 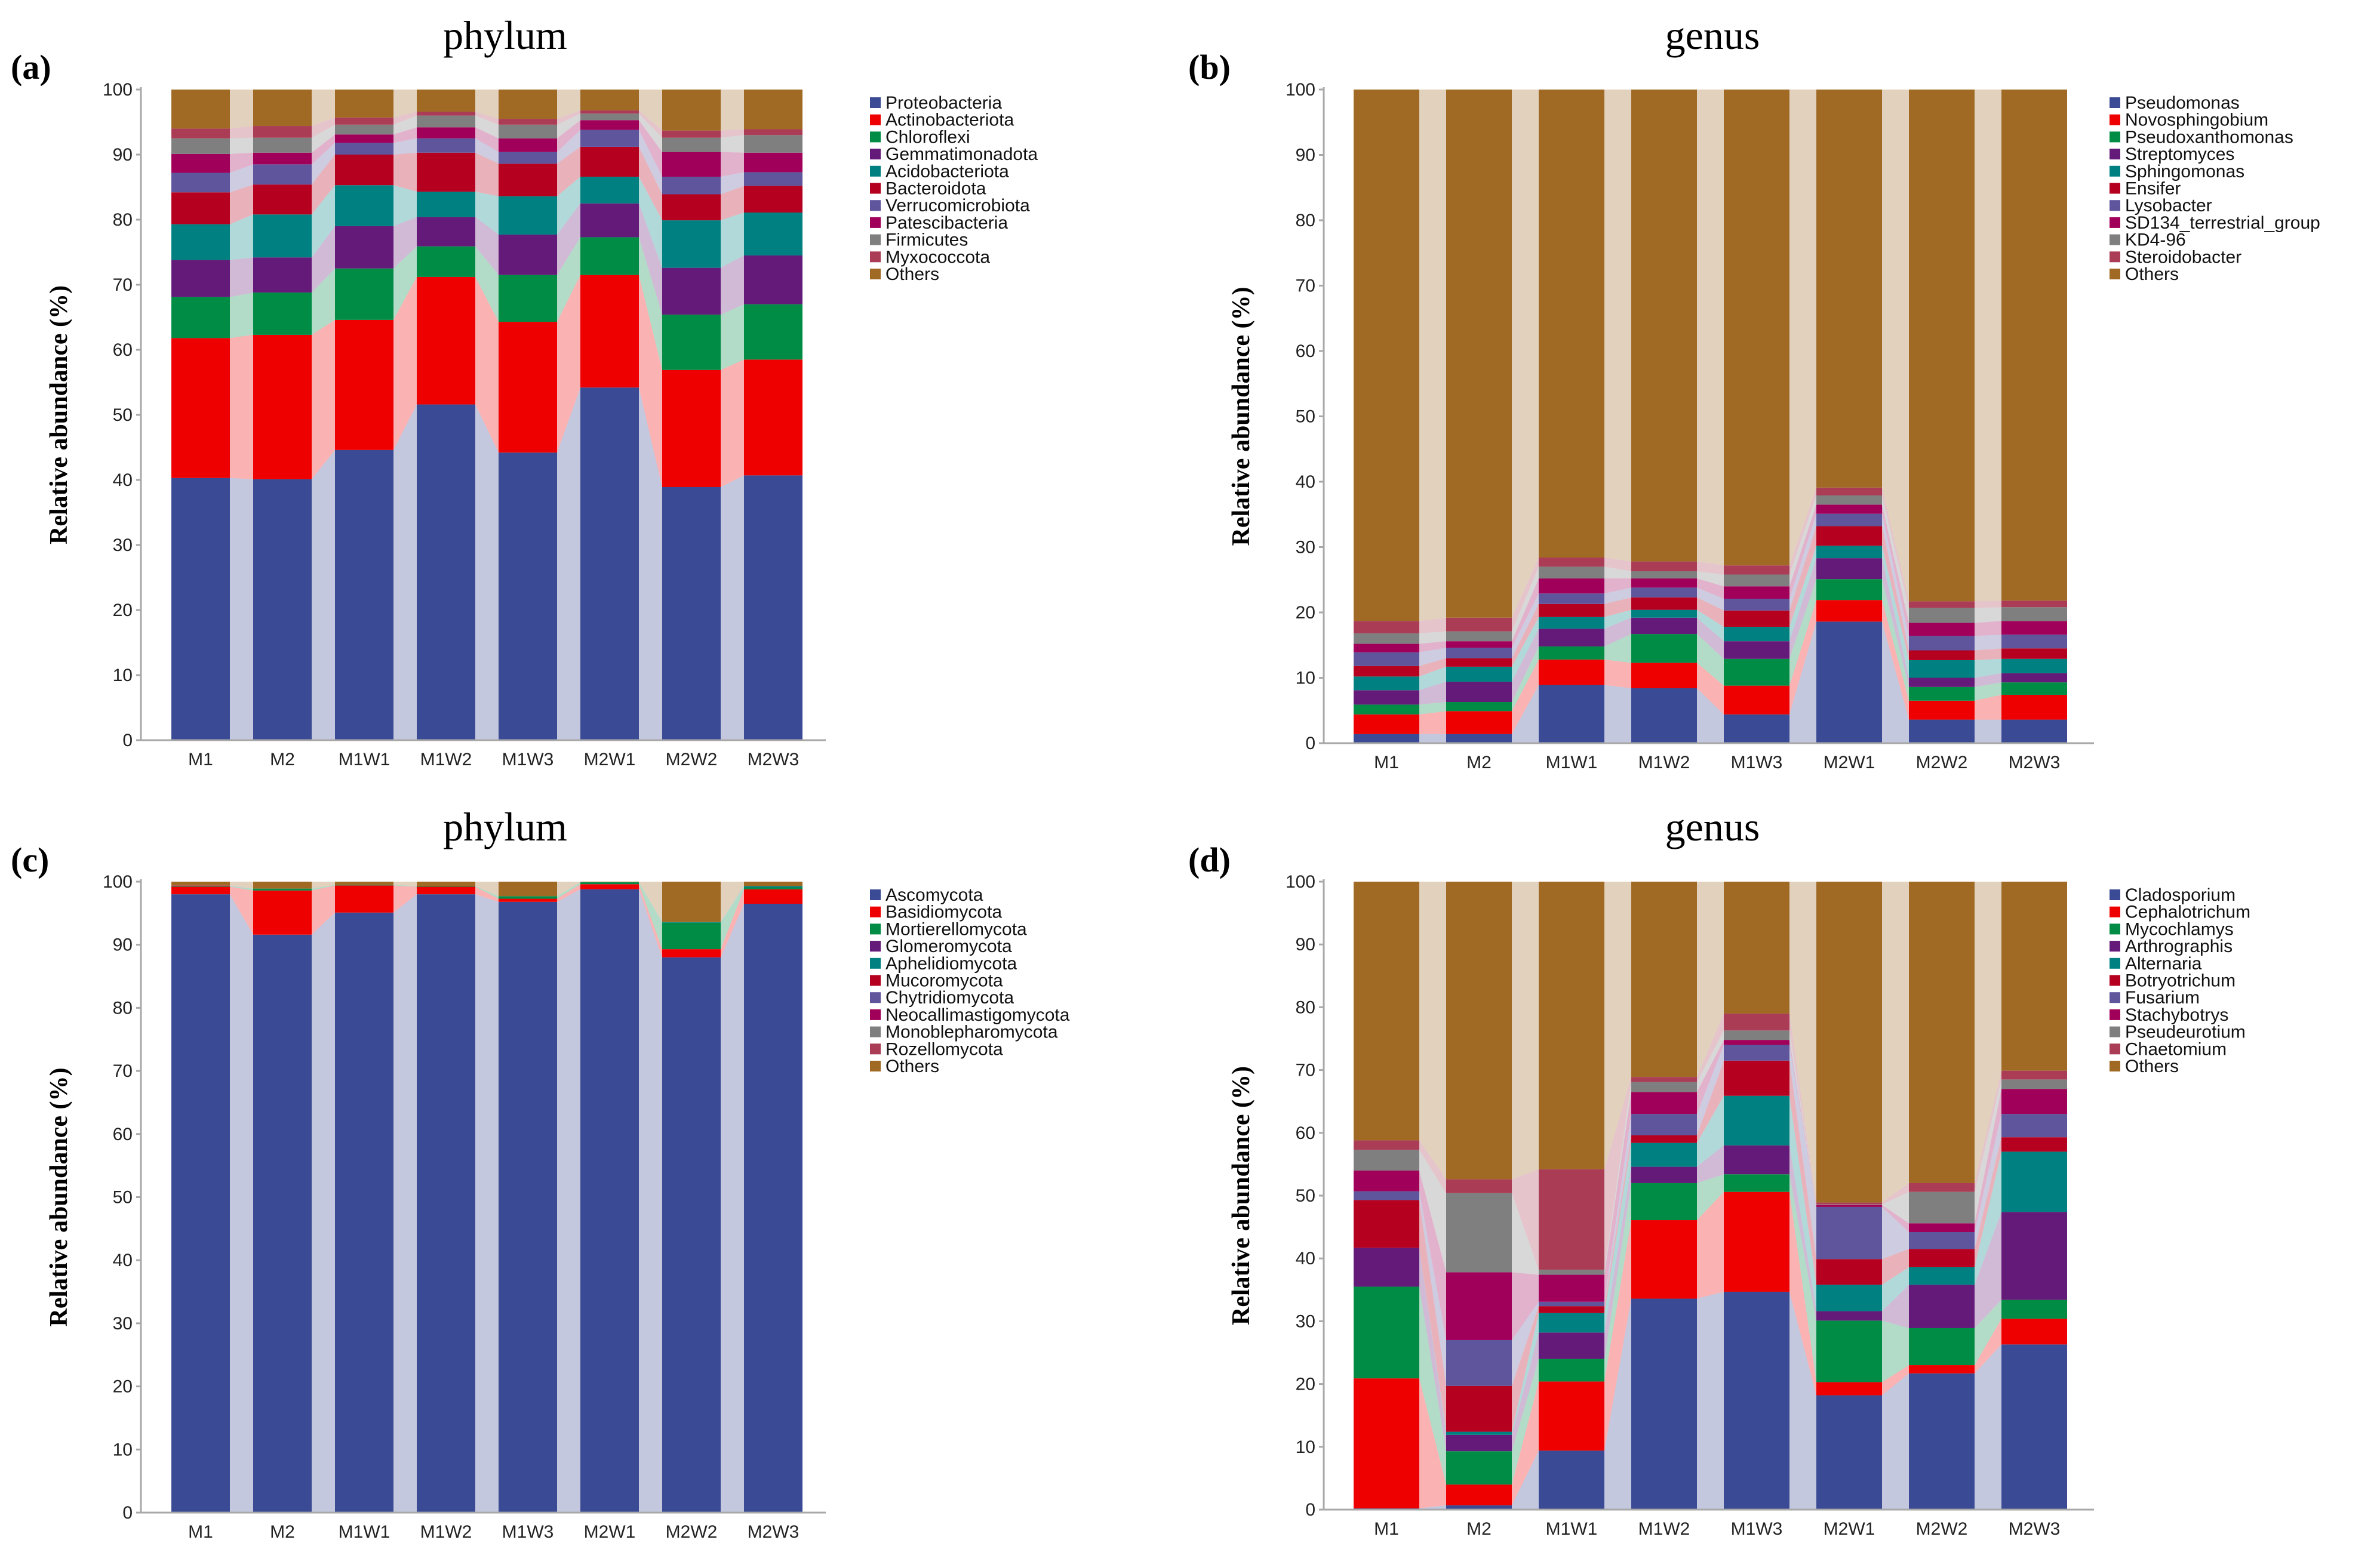 I want to click on y-tick-label: 10, so click(x=1306, y=678).